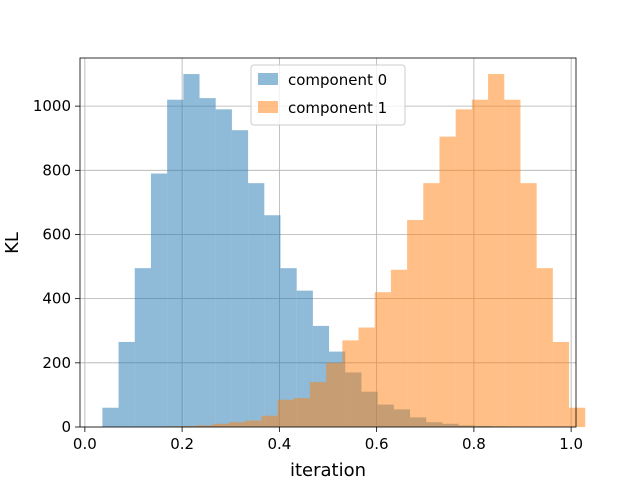 This screenshot has height=484, width=640. I want to click on x-axis-ticks: 0.0 0.2 0.4 0.6 0.8 1.0, so click(328, 440).